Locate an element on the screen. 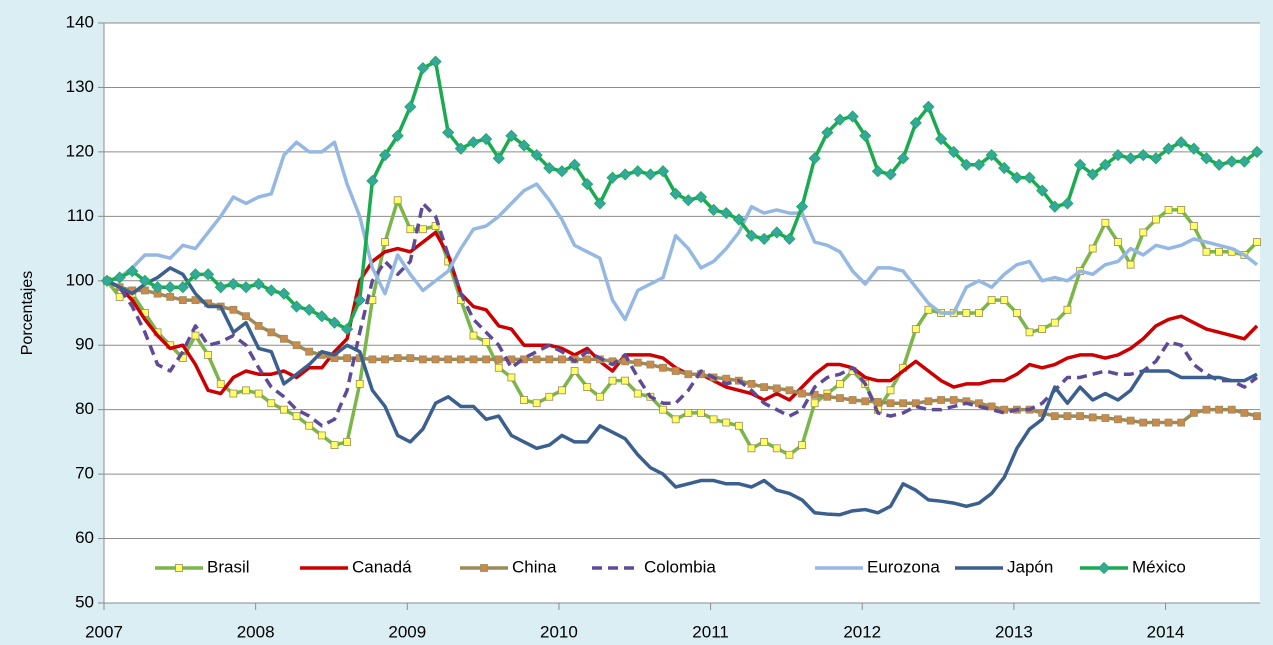 The image size is (1273, 645). x-tick-label: 2008 is located at coordinates (256, 631).